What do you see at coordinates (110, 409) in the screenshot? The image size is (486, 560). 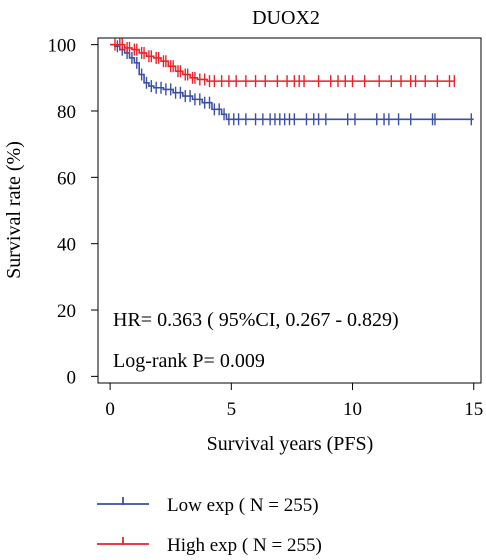 I see `x-tick-label: 0` at bounding box center [110, 409].